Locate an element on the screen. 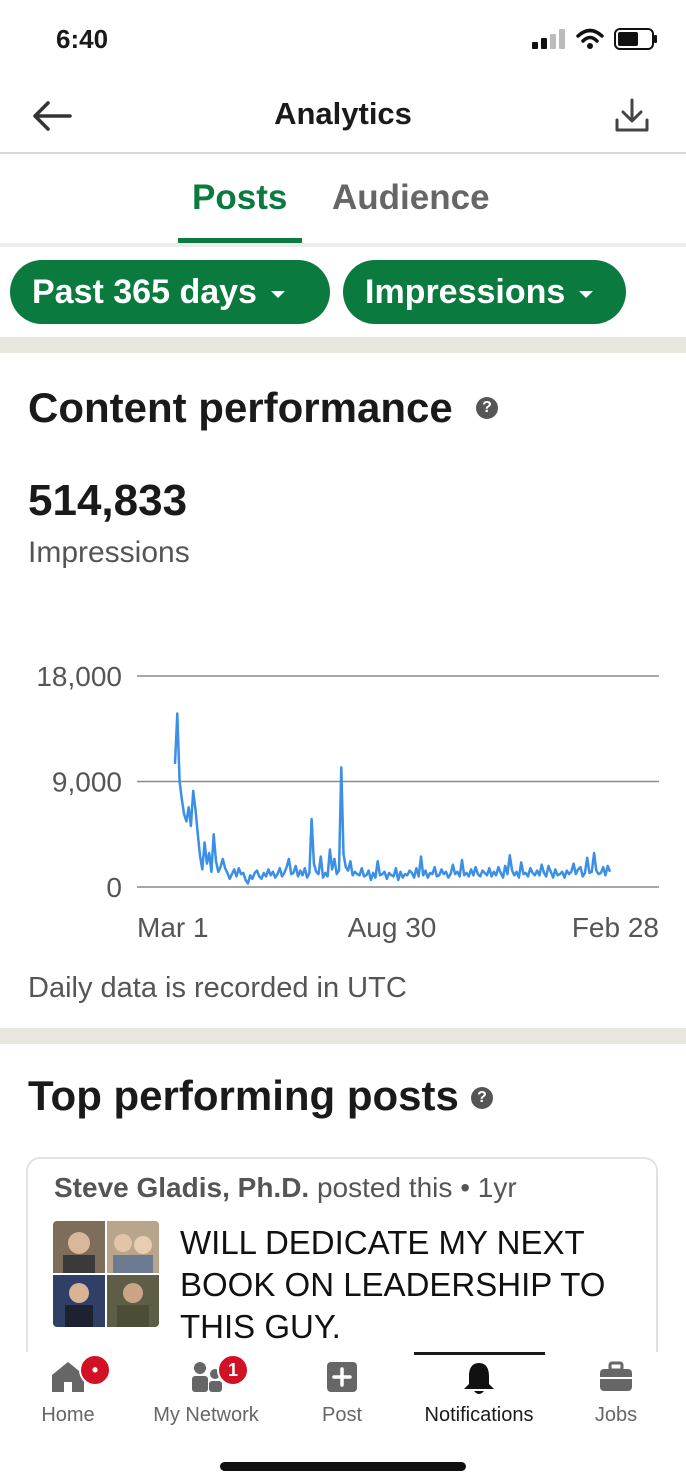 Image resolution: width=686 pixels, height=1484 pixels. bell-icon is located at coordinates (479, 1378).